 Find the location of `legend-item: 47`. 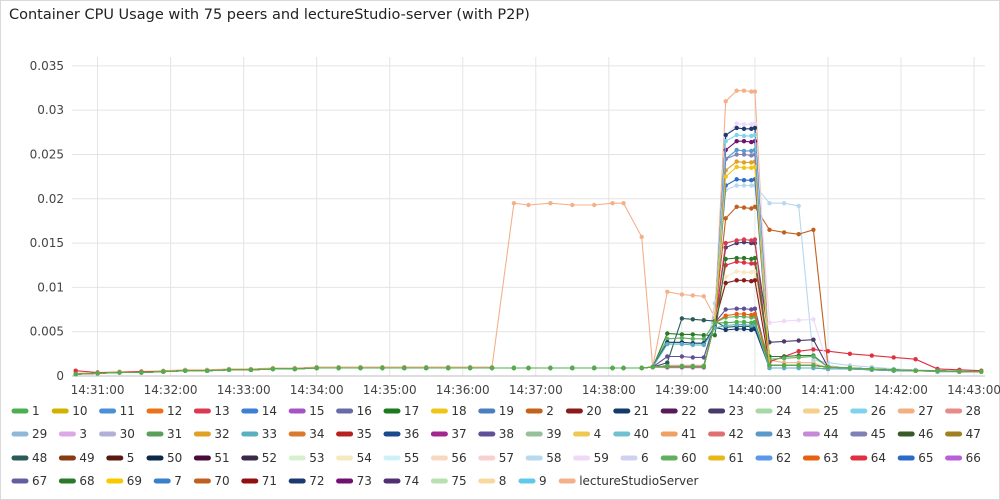

legend-item: 47 is located at coordinates (963, 434).